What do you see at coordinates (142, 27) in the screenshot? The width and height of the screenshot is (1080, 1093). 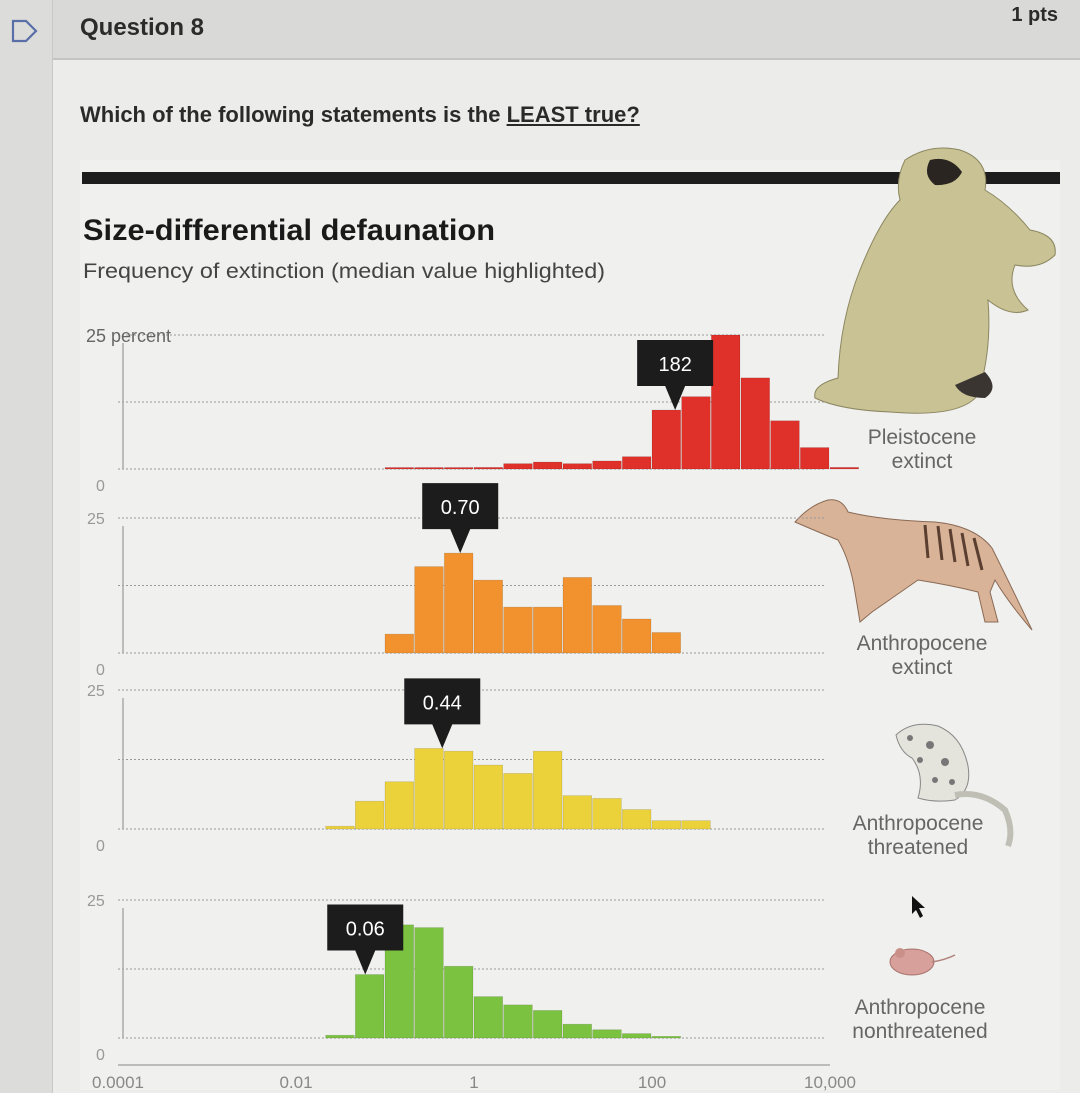 I see `question-title: Question 8` at bounding box center [142, 27].